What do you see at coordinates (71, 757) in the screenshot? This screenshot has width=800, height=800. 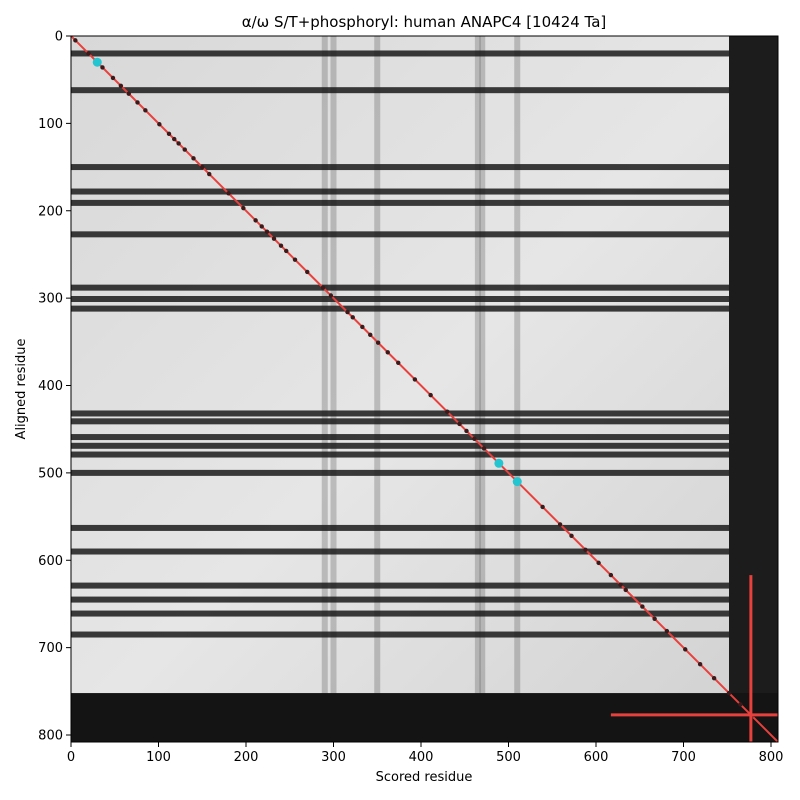 I see `x-tick-label: 0` at bounding box center [71, 757].